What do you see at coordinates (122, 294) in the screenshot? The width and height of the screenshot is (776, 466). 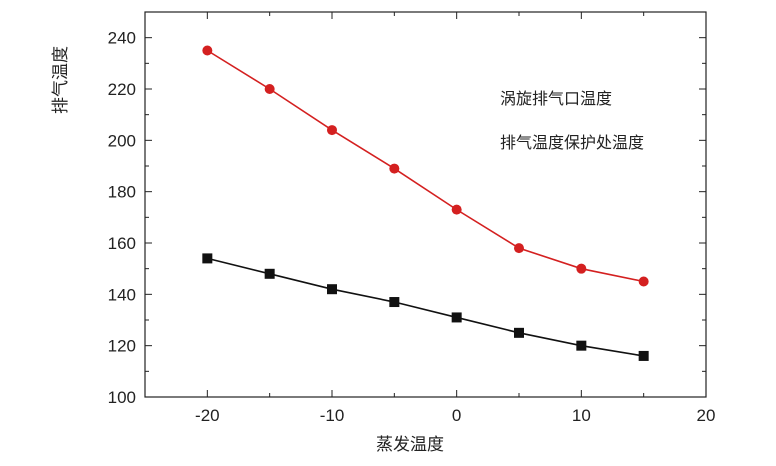 I see `y-tick-label: 140` at bounding box center [122, 294].